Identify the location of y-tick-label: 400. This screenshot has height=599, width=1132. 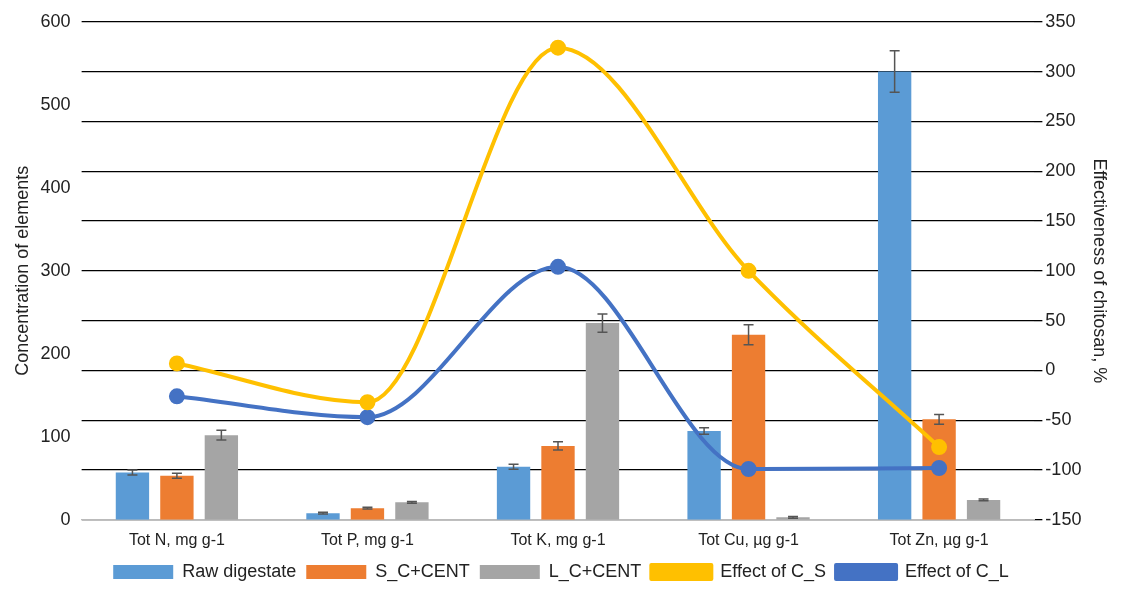
(55, 186).